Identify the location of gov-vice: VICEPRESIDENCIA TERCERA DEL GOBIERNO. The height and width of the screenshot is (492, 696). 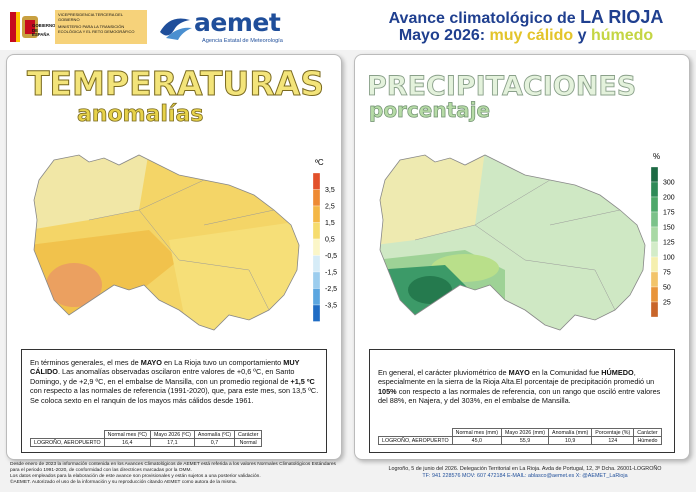
(90, 17).